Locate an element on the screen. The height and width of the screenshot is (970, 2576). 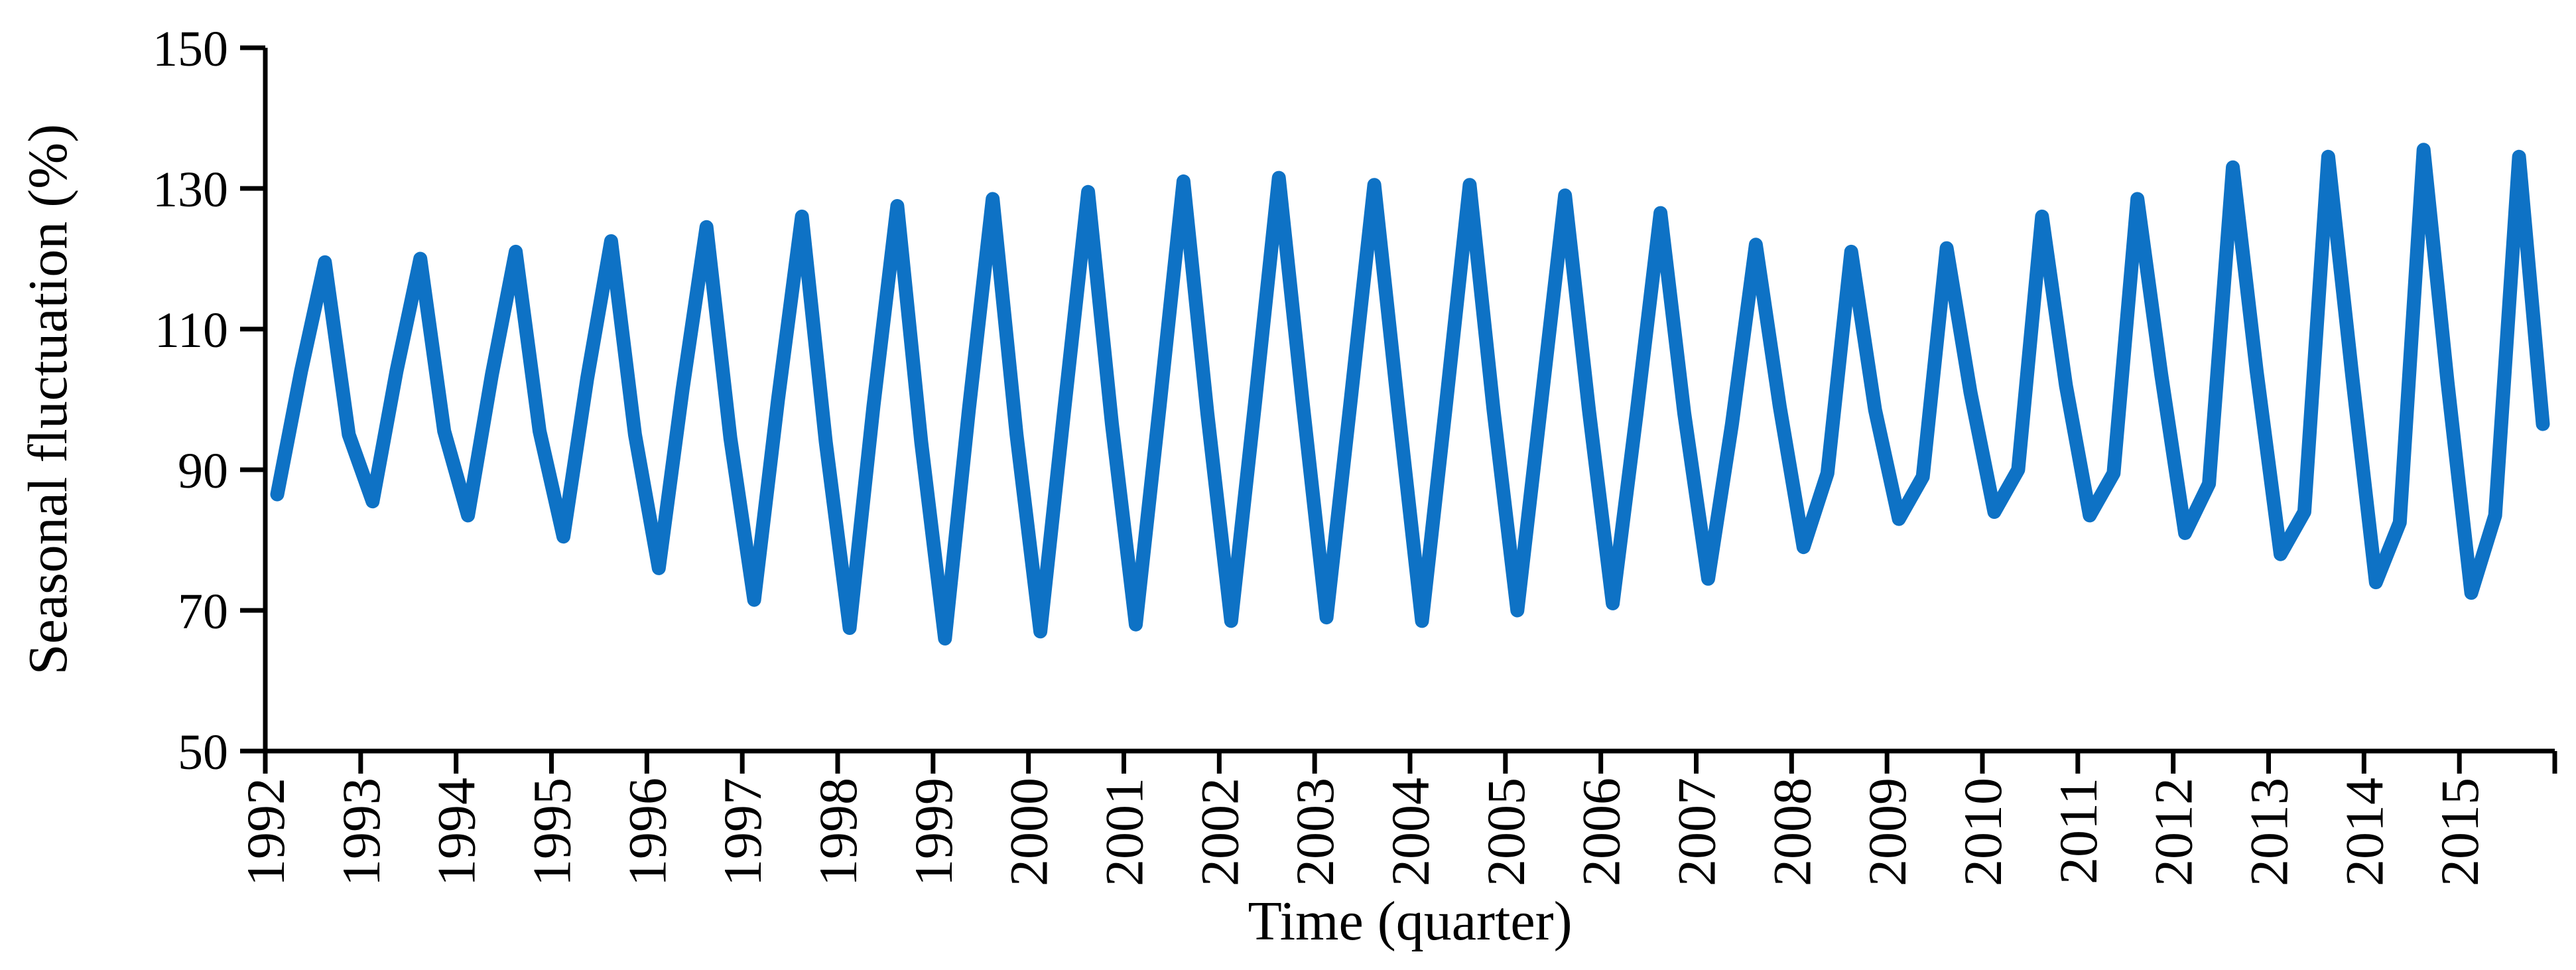
x-tick-label: 2014 is located at coordinates (2364, 832).